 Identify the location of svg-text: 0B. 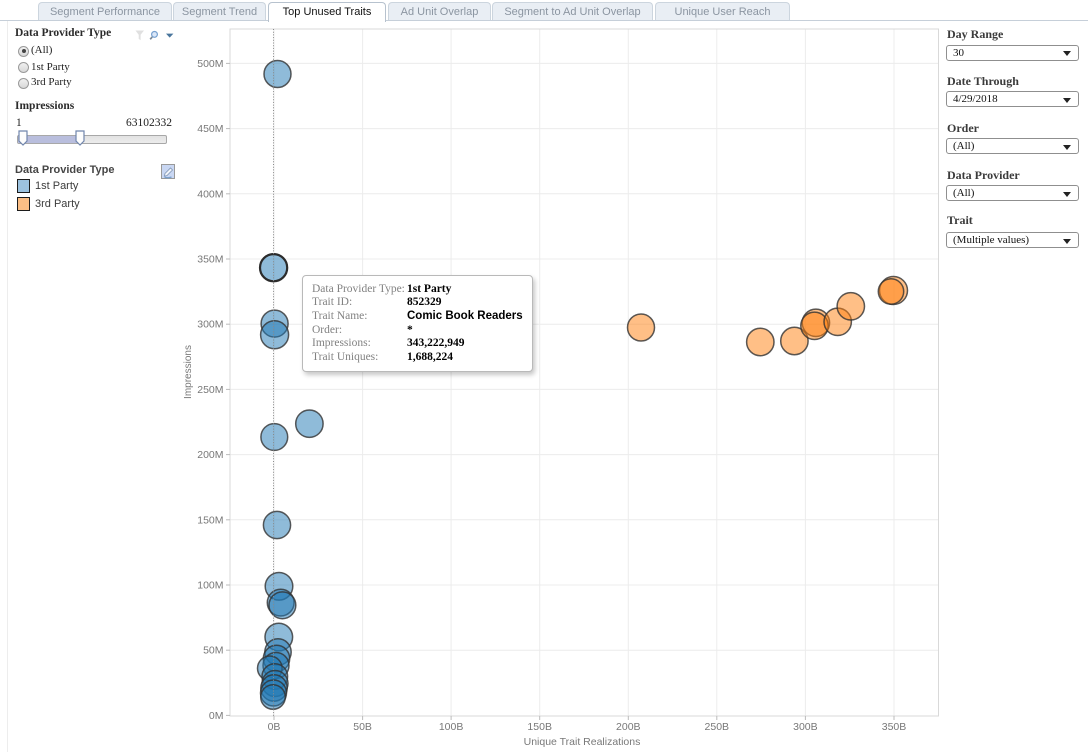
(274, 727).